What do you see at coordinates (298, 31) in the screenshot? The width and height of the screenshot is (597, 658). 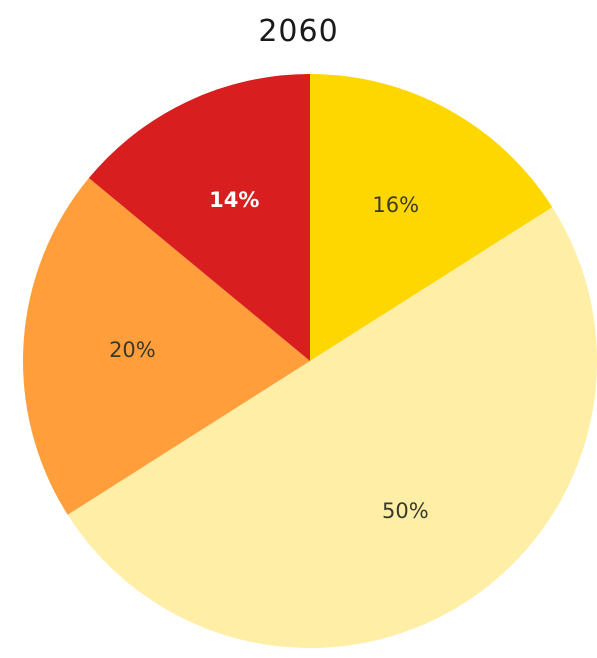 I see `chart-title: 2060` at bounding box center [298, 31].